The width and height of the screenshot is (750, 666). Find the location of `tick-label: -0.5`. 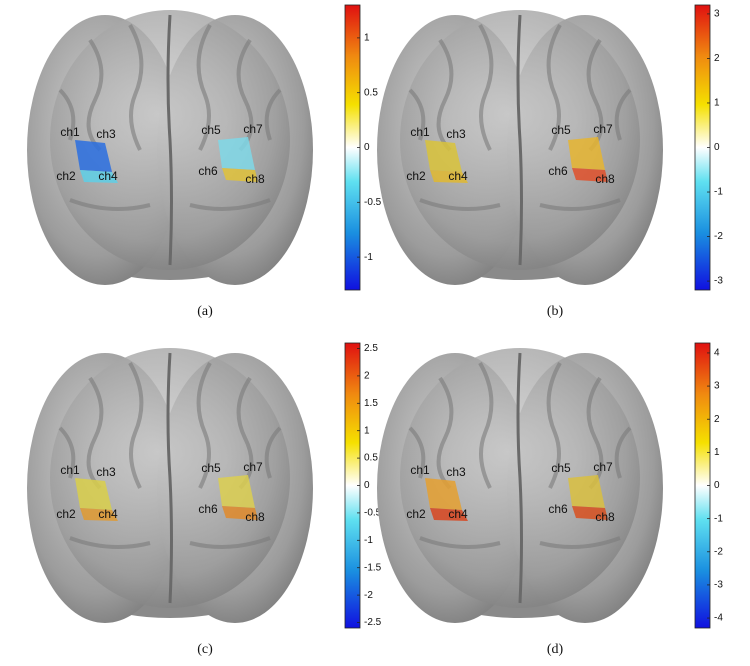

tick-label: -0.5 is located at coordinates (373, 202).